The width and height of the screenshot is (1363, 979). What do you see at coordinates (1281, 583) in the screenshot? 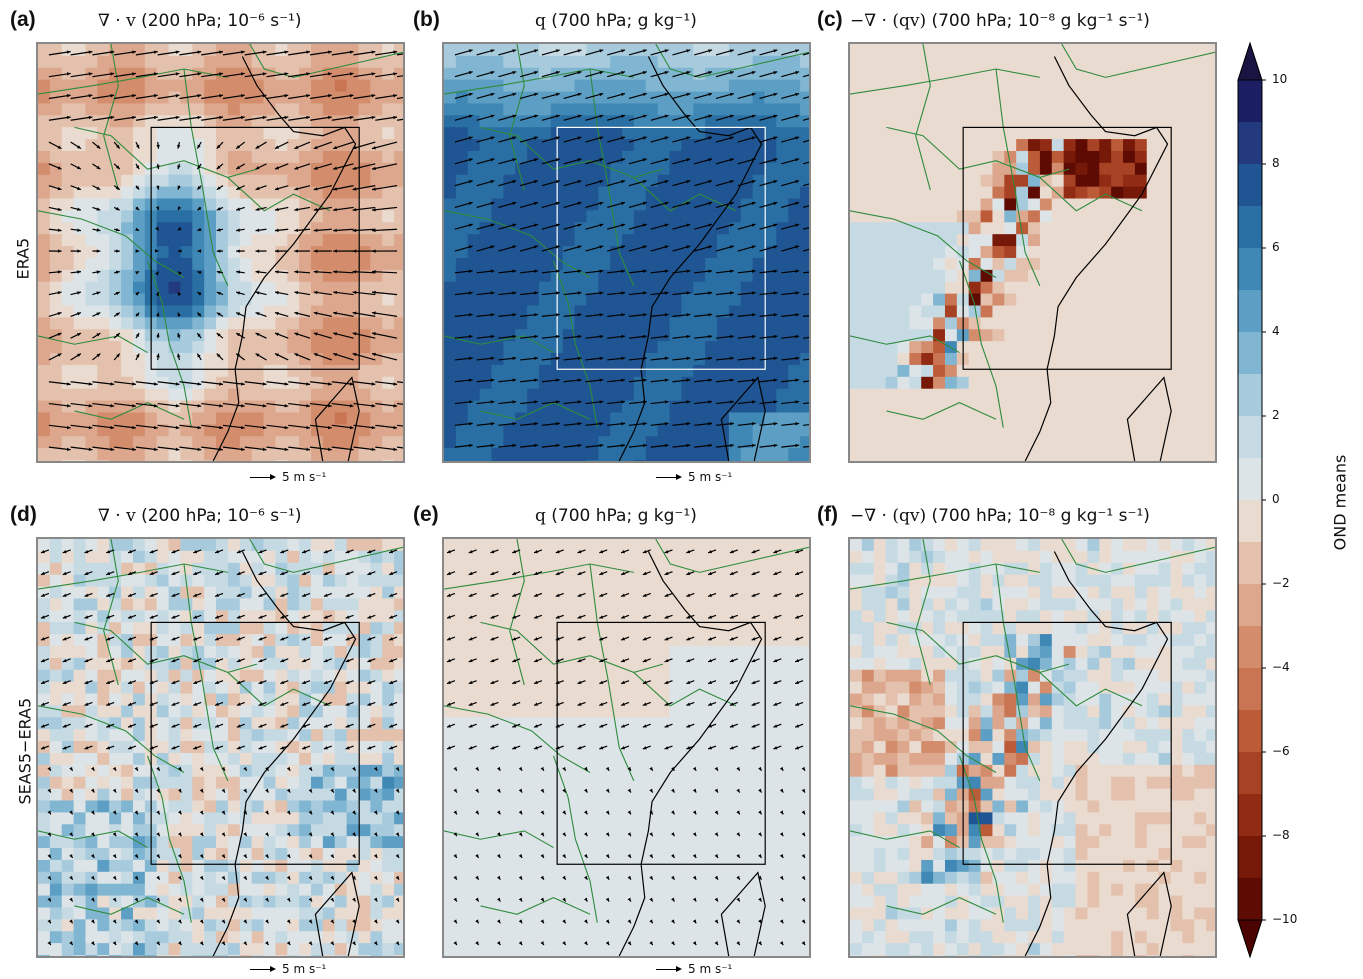
I see `colorbar-tick-label: −2` at bounding box center [1281, 583].